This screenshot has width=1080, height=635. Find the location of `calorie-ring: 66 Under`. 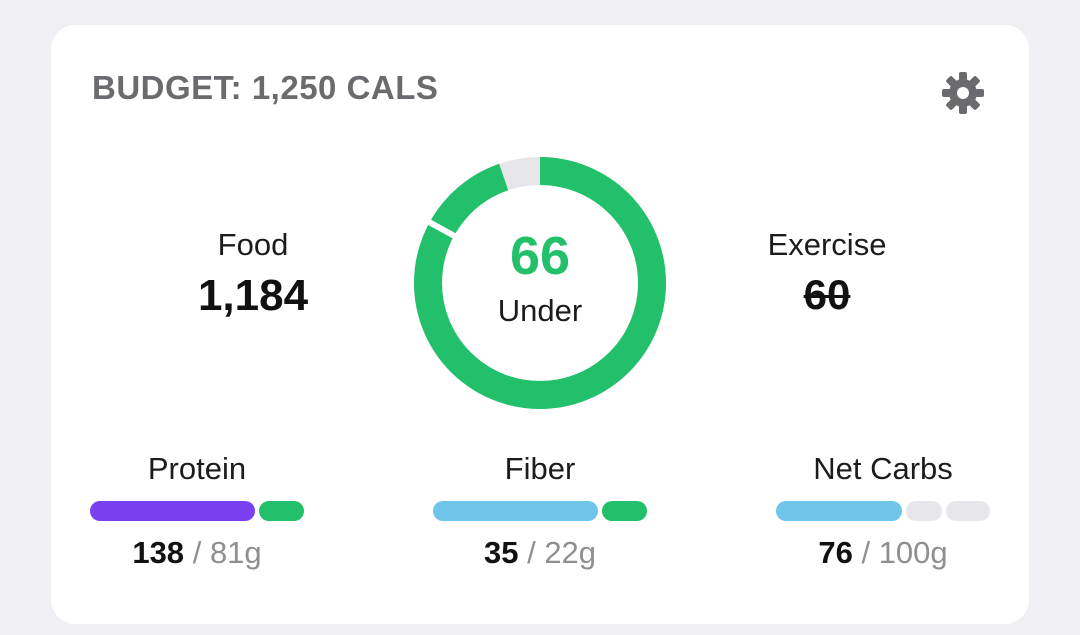

calorie-ring: 66 Under is located at coordinates (540, 283).